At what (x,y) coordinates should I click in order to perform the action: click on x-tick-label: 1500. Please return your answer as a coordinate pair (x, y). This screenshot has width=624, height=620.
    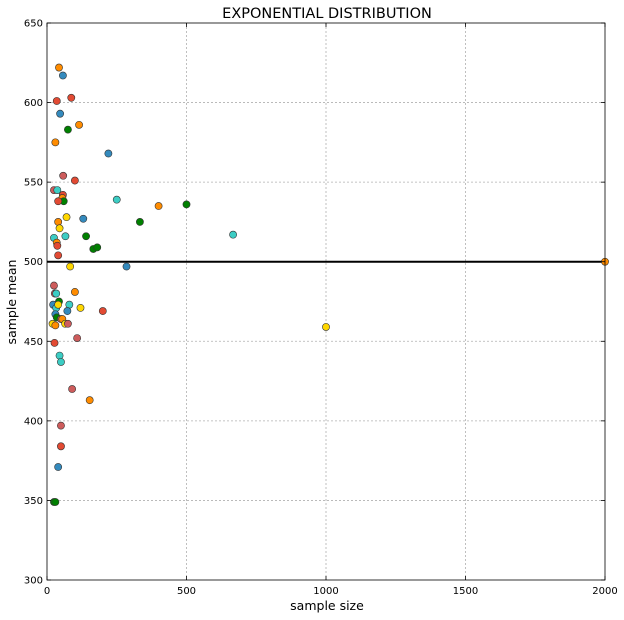
    Looking at the image, I should click on (465, 591).